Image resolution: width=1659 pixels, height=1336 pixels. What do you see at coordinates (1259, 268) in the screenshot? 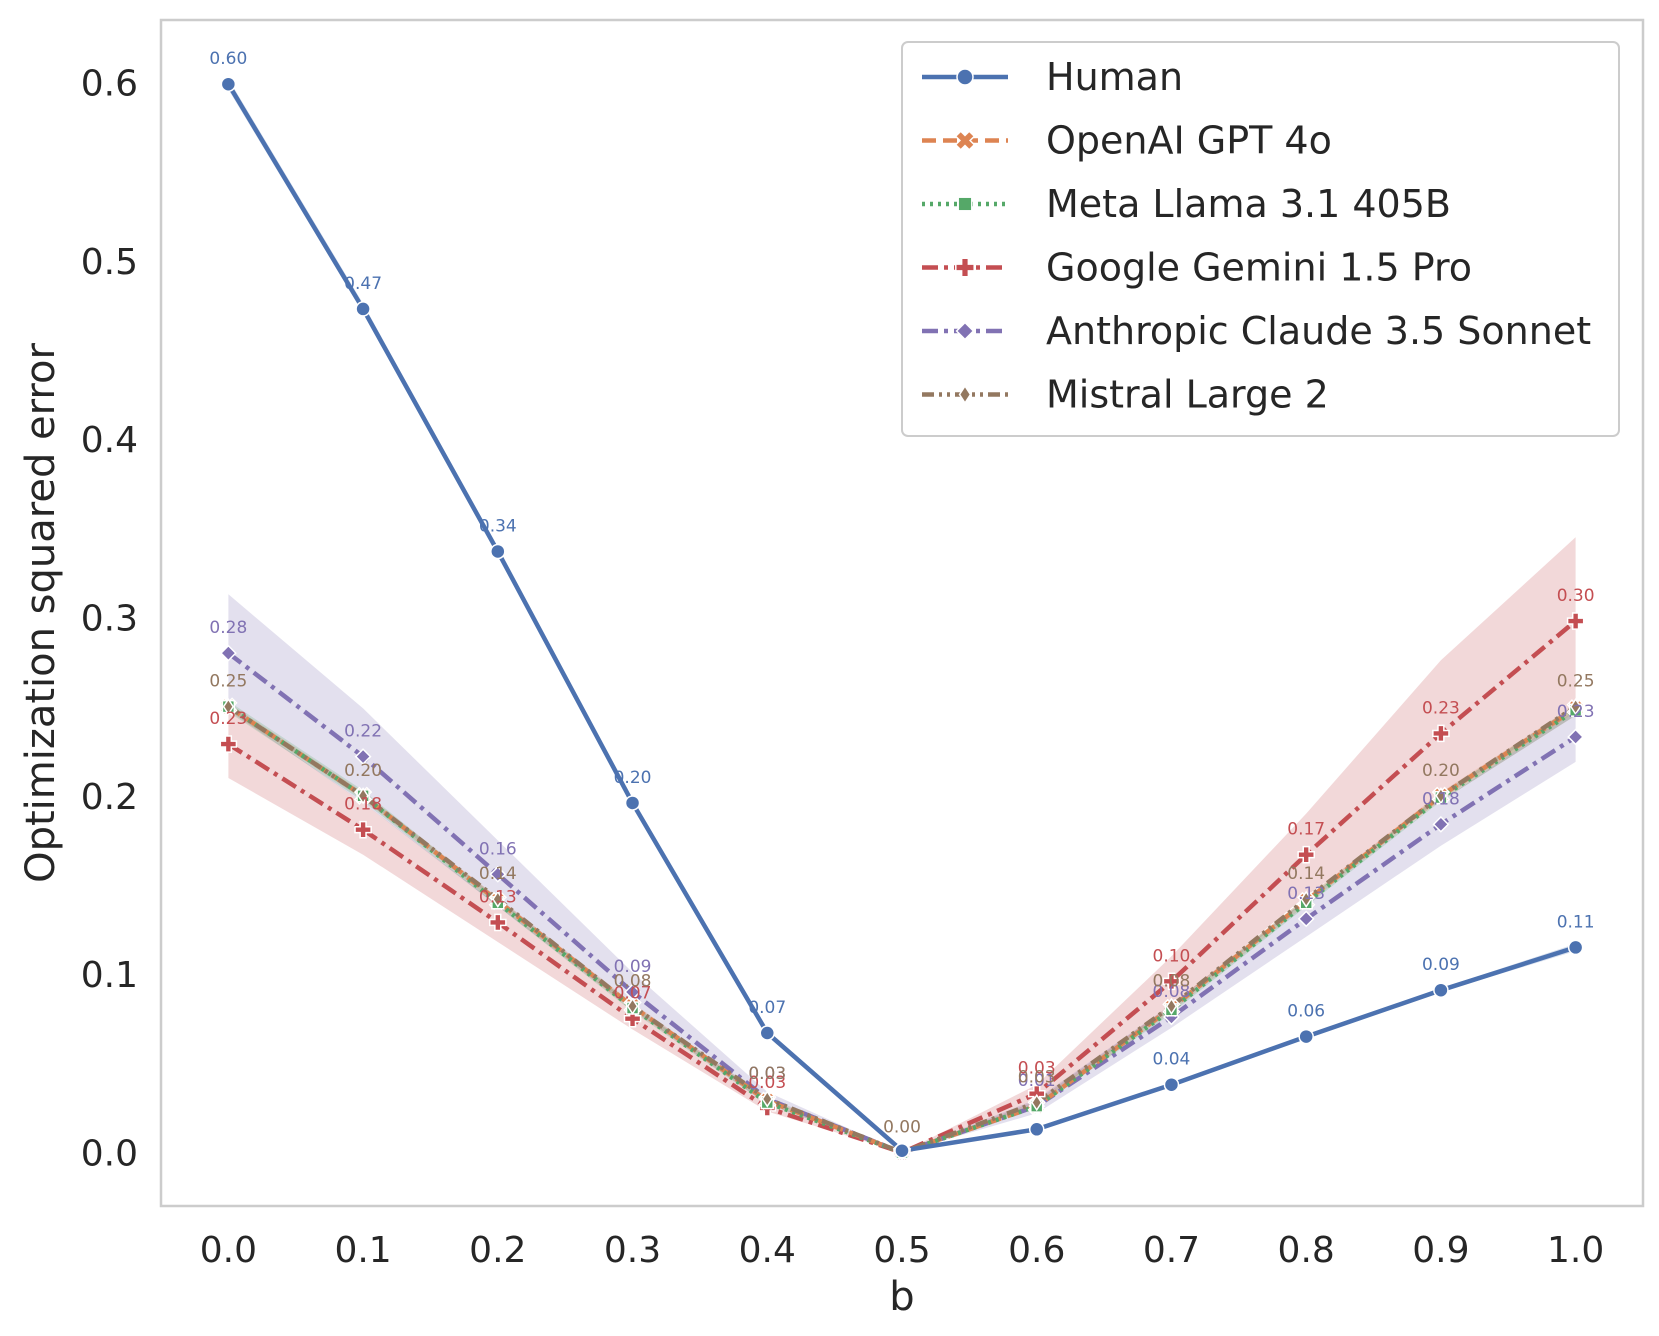
I see `legend-label: Google Gemini 1.5 Pro` at bounding box center [1259, 268].